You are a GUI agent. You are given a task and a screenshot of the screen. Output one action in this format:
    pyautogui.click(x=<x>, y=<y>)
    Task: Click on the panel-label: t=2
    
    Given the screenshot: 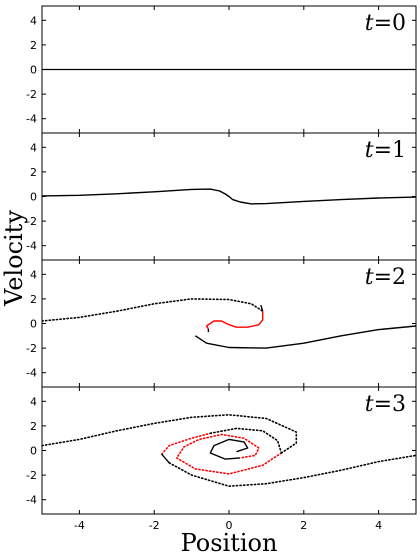 What is the action you would take?
    pyautogui.click(x=385, y=277)
    